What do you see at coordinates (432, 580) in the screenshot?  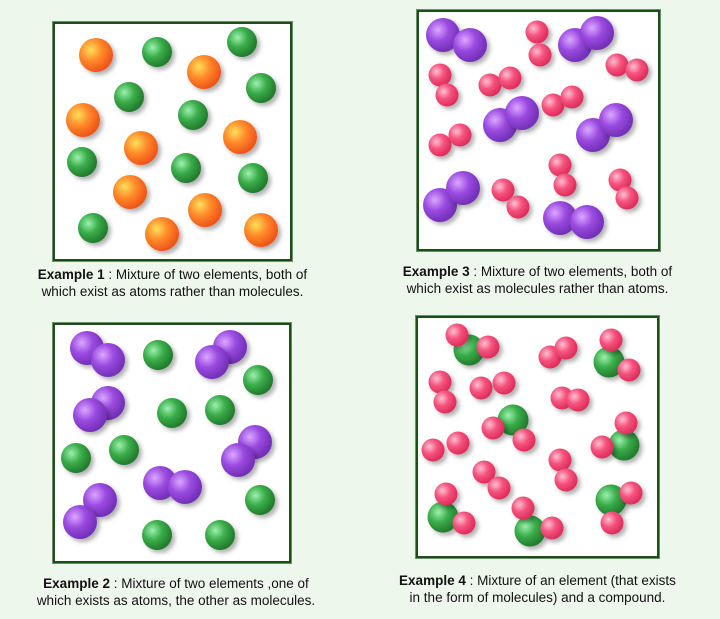 I see `example-4-label: Example 4` at bounding box center [432, 580].